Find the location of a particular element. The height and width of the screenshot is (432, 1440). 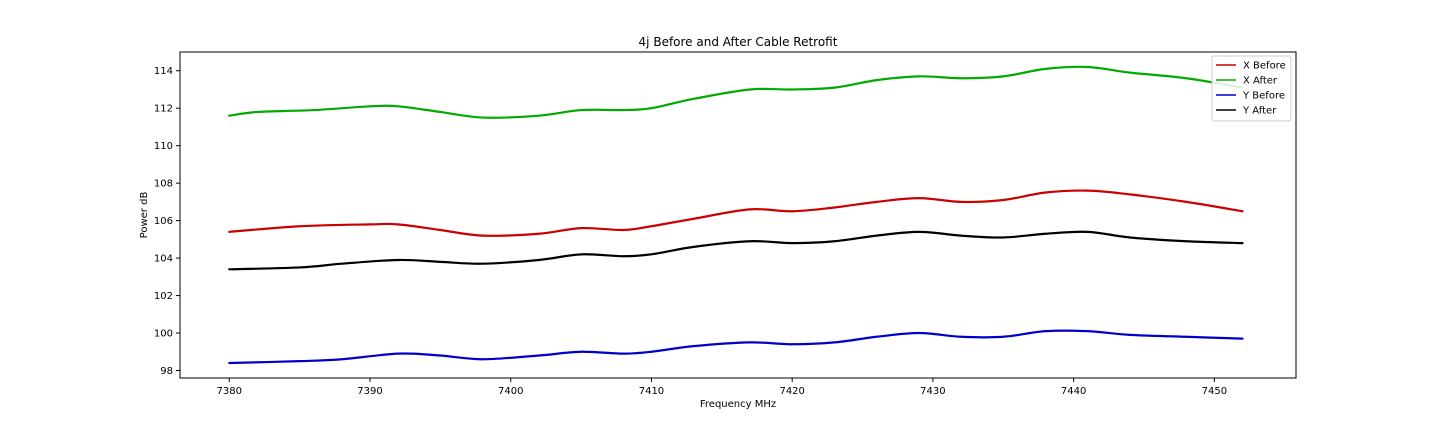

series-line-y-before is located at coordinates (736, 347).